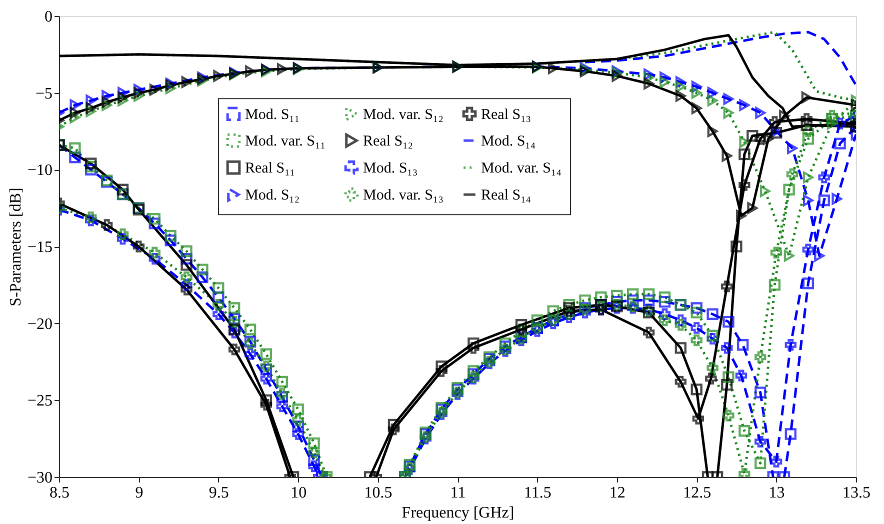 This screenshot has height=524, width=884. What do you see at coordinates (139, 493) in the screenshot?
I see `x-tick-label: 9` at bounding box center [139, 493].